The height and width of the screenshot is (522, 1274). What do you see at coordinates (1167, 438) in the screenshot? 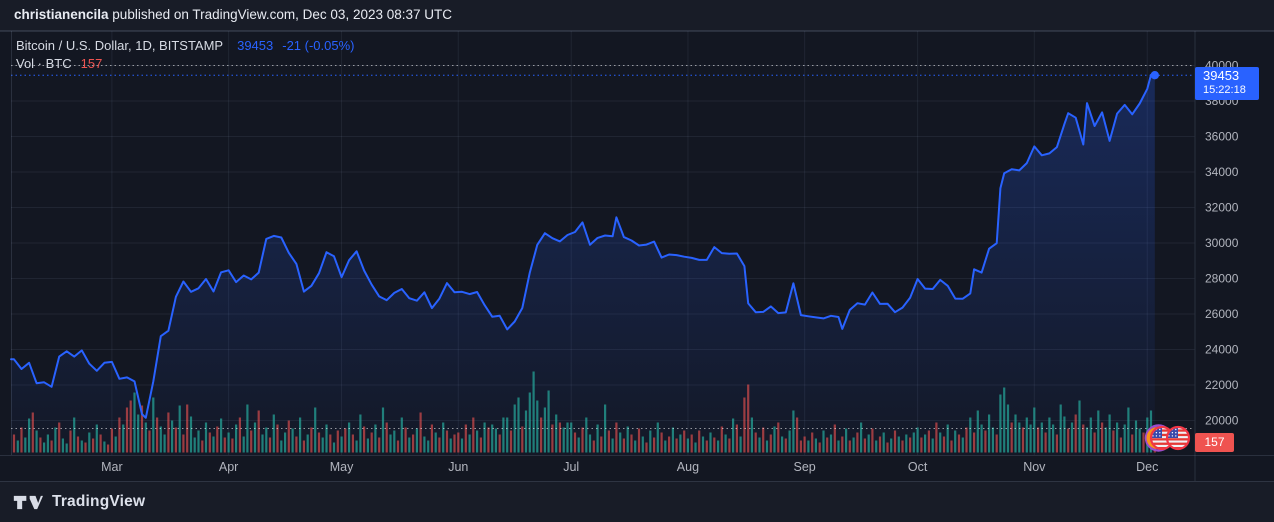
I see `instrument-logos-icon` at bounding box center [1167, 438].